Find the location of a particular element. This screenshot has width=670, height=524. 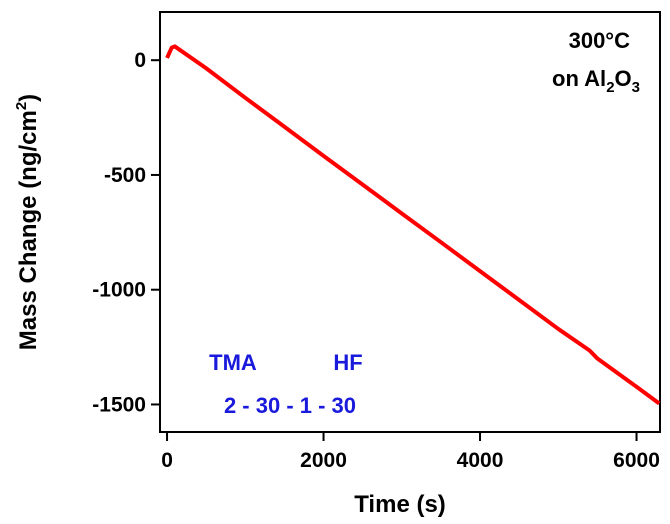

y-axis-title-sup: 2 is located at coordinates (21, 106).